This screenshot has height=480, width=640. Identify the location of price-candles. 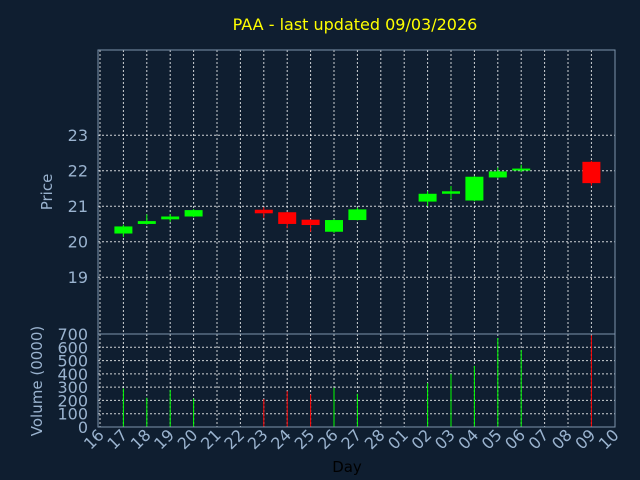
(357, 199).